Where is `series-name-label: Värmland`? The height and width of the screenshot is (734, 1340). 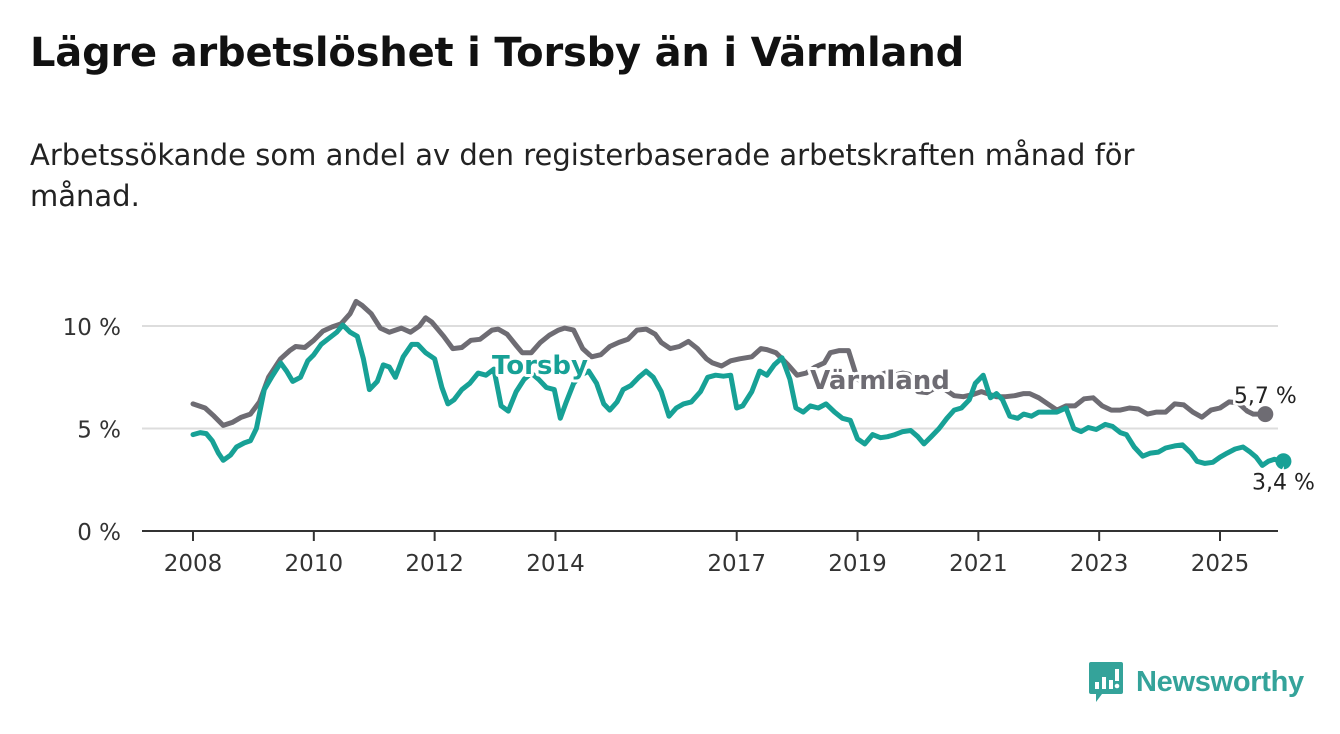 series-name-label: Värmland is located at coordinates (880, 381).